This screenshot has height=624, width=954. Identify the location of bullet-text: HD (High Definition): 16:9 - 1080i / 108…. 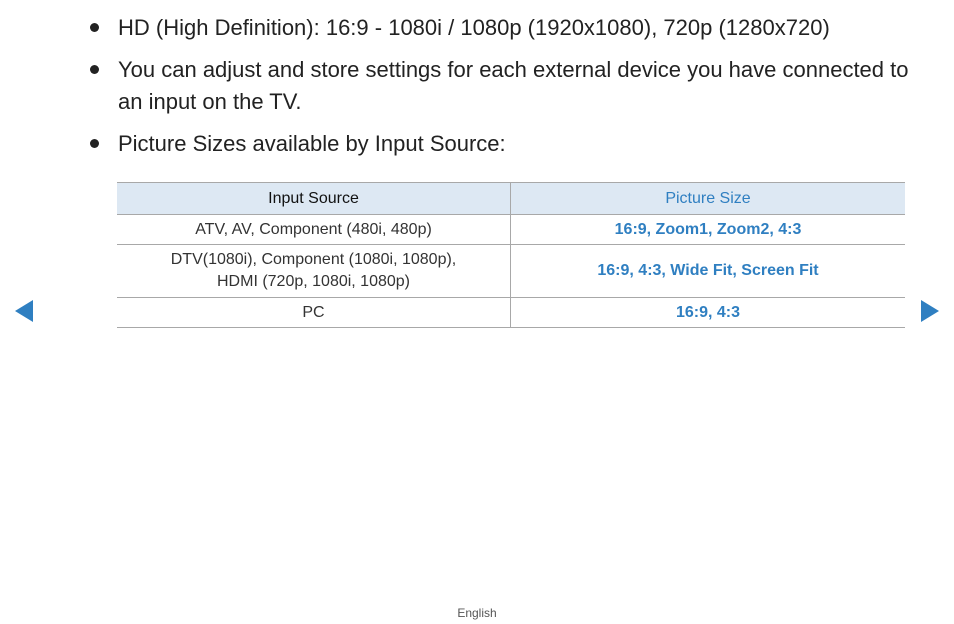
(474, 27).